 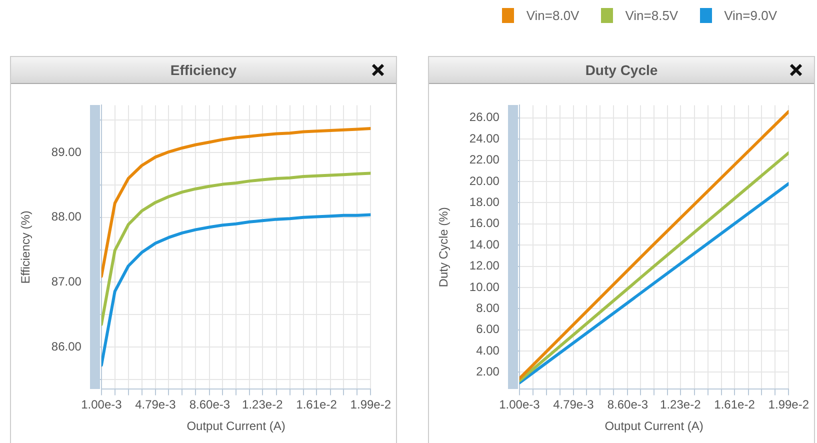 What do you see at coordinates (484, 244) in the screenshot?
I see `y-tick-label: 14.00` at bounding box center [484, 244].